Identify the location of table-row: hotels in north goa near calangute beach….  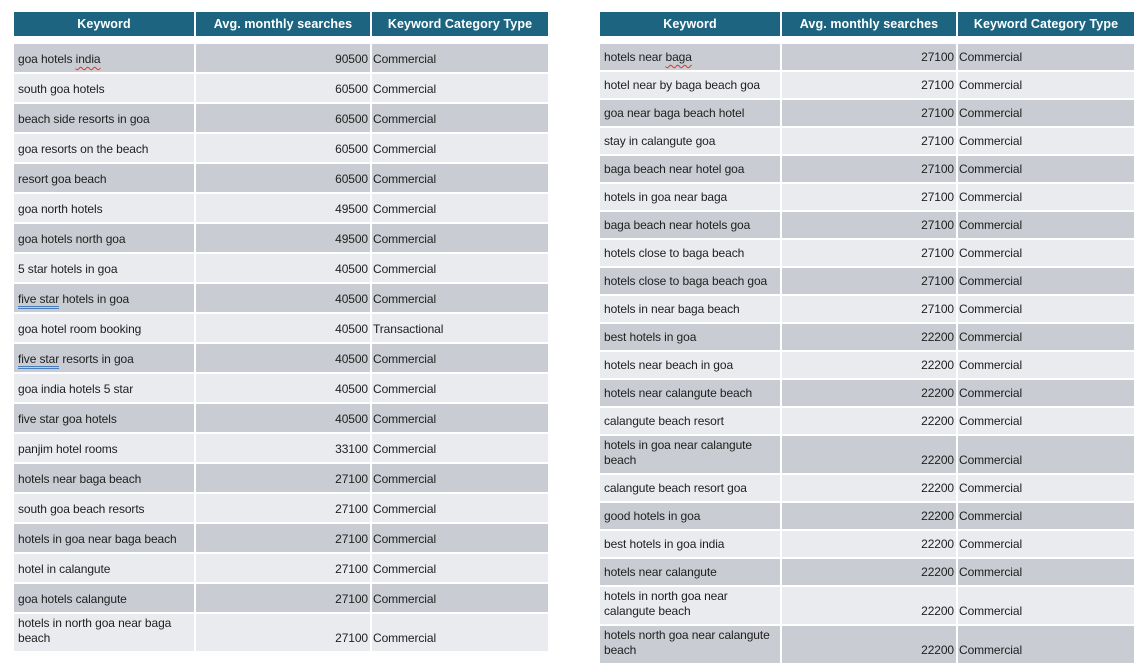
(867, 605).